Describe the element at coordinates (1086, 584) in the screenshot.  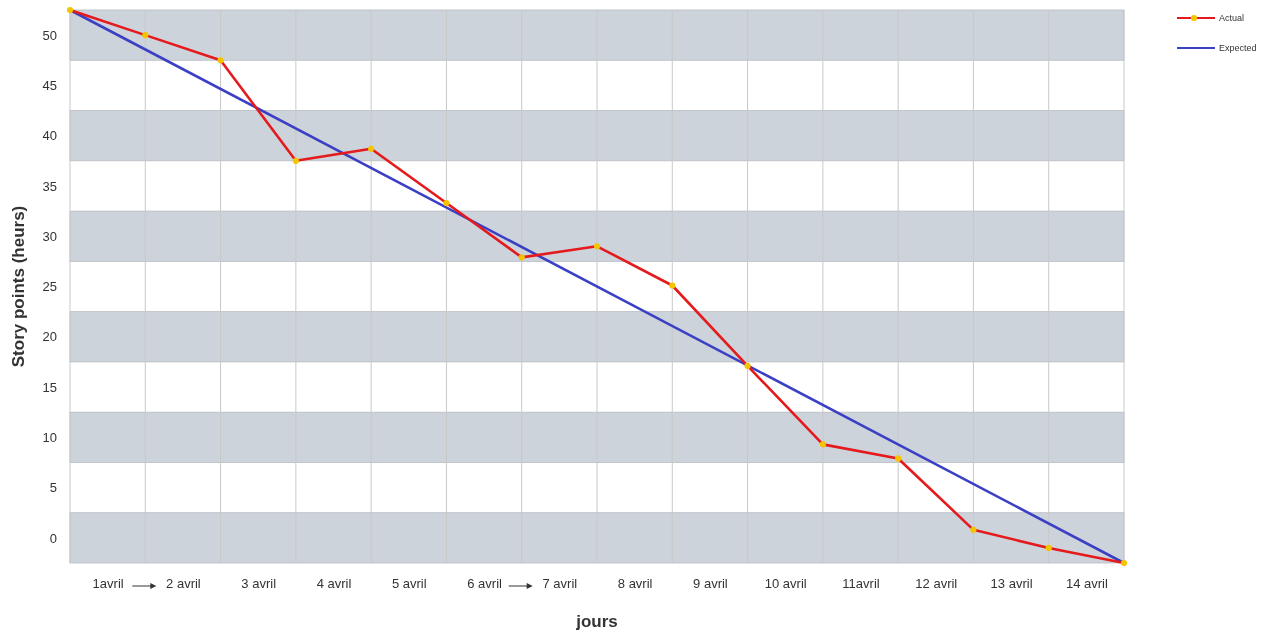
I see `x-tick-label: 14 avril` at that location.